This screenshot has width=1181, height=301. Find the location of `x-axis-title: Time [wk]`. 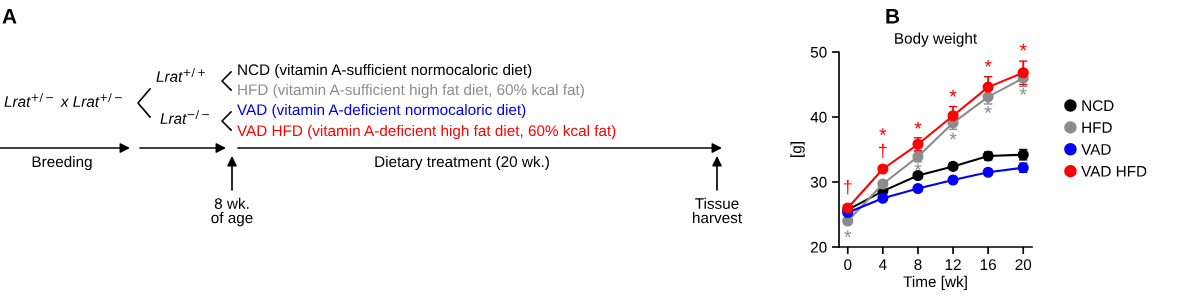

x-axis-title: Time [wk] is located at coordinates (935, 283).